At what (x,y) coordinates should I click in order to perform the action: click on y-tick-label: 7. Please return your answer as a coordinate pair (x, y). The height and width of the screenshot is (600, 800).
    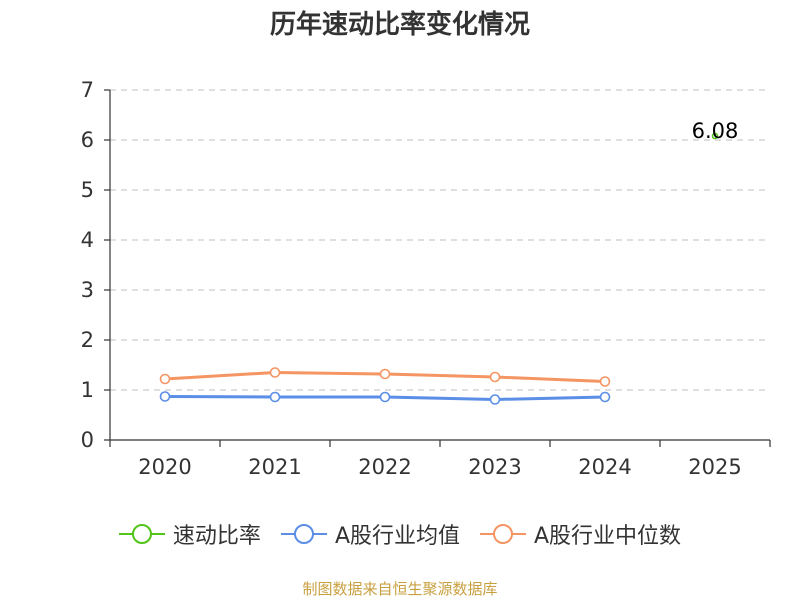
    Looking at the image, I should click on (87, 90).